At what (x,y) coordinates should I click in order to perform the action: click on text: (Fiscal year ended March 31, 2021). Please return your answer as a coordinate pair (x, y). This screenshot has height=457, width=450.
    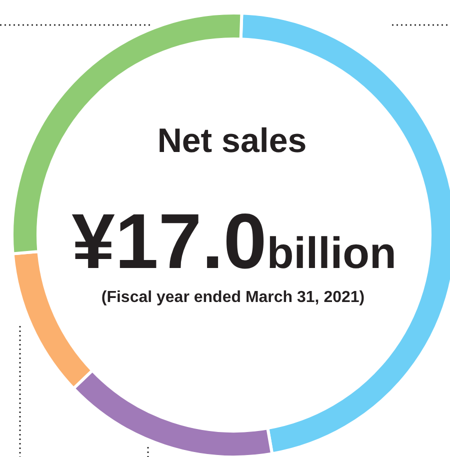
    Looking at the image, I should click on (233, 297).